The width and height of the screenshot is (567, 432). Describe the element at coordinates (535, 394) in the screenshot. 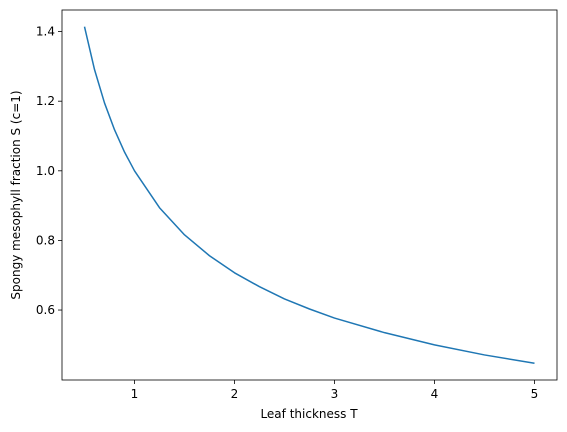

I see `x-tick-label: 5` at that location.